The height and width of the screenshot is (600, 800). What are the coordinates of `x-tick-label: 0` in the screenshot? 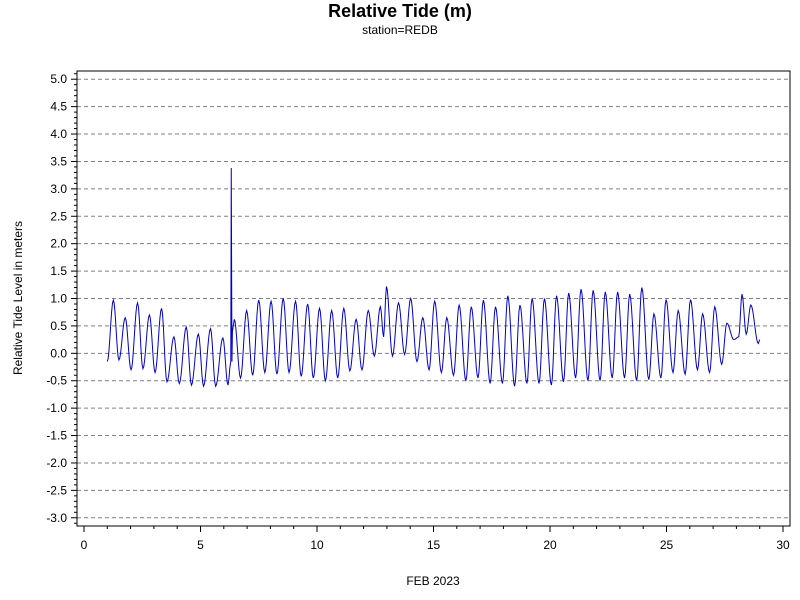 It's located at (84, 545).